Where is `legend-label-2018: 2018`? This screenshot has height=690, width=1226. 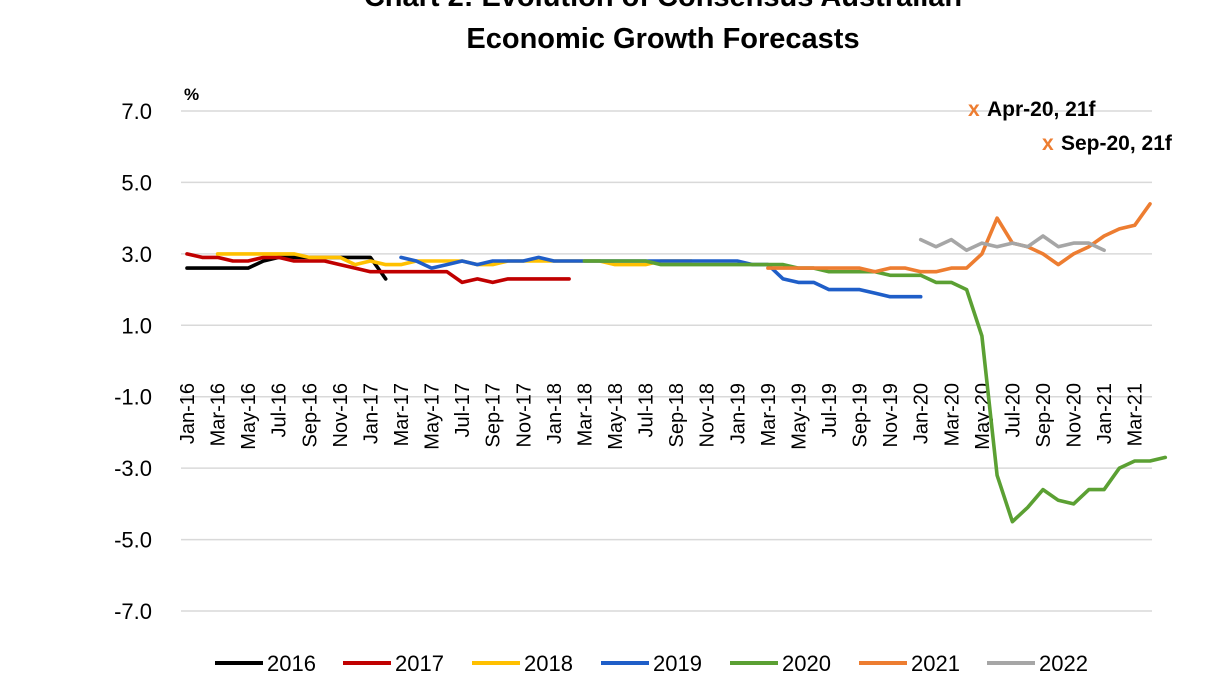
legend-label-2018: 2018 is located at coordinates (548, 663).